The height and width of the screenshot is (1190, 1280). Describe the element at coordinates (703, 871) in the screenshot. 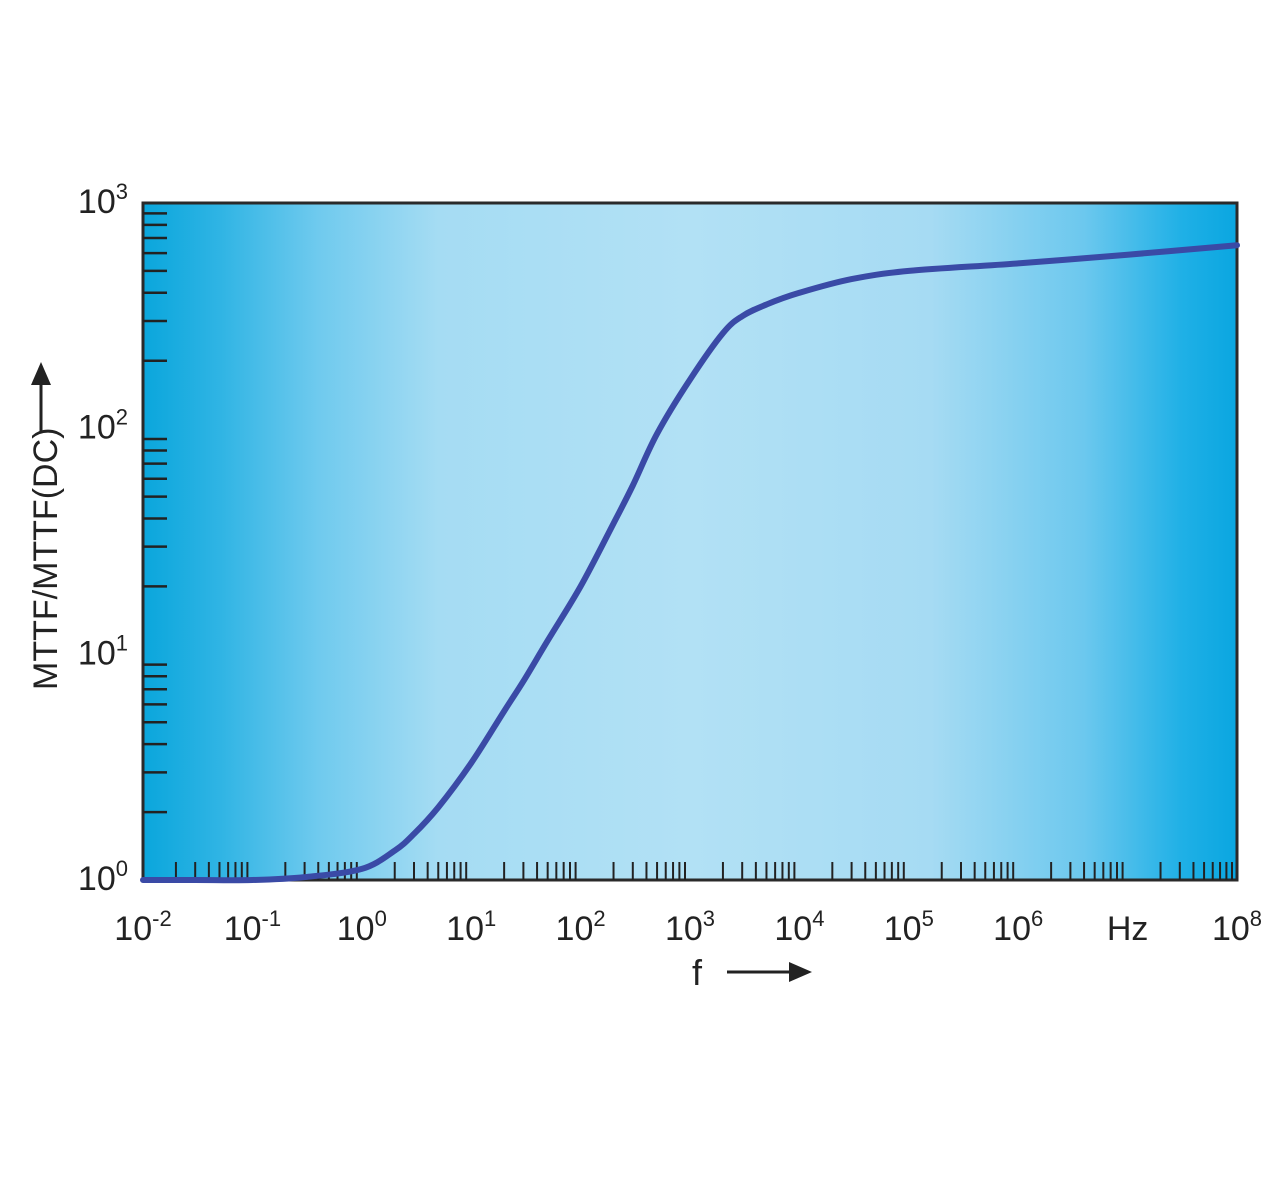

I see `x-minor-ticks` at that location.